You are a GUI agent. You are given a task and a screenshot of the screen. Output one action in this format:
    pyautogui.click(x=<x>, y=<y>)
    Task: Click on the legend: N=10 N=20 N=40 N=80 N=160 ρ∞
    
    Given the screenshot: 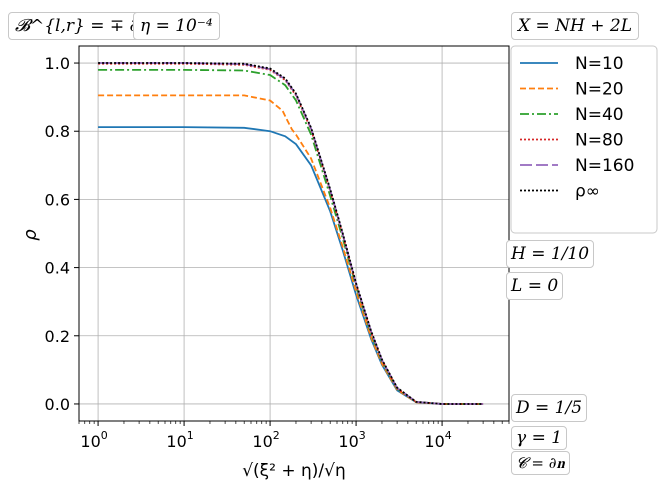 What is the action you would take?
    pyautogui.click(x=584, y=139)
    